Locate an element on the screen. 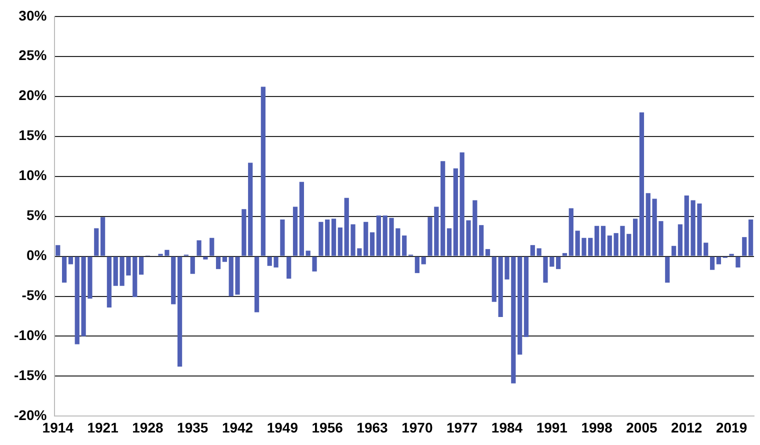  x-tick-label: 2019 is located at coordinates (732, 427).